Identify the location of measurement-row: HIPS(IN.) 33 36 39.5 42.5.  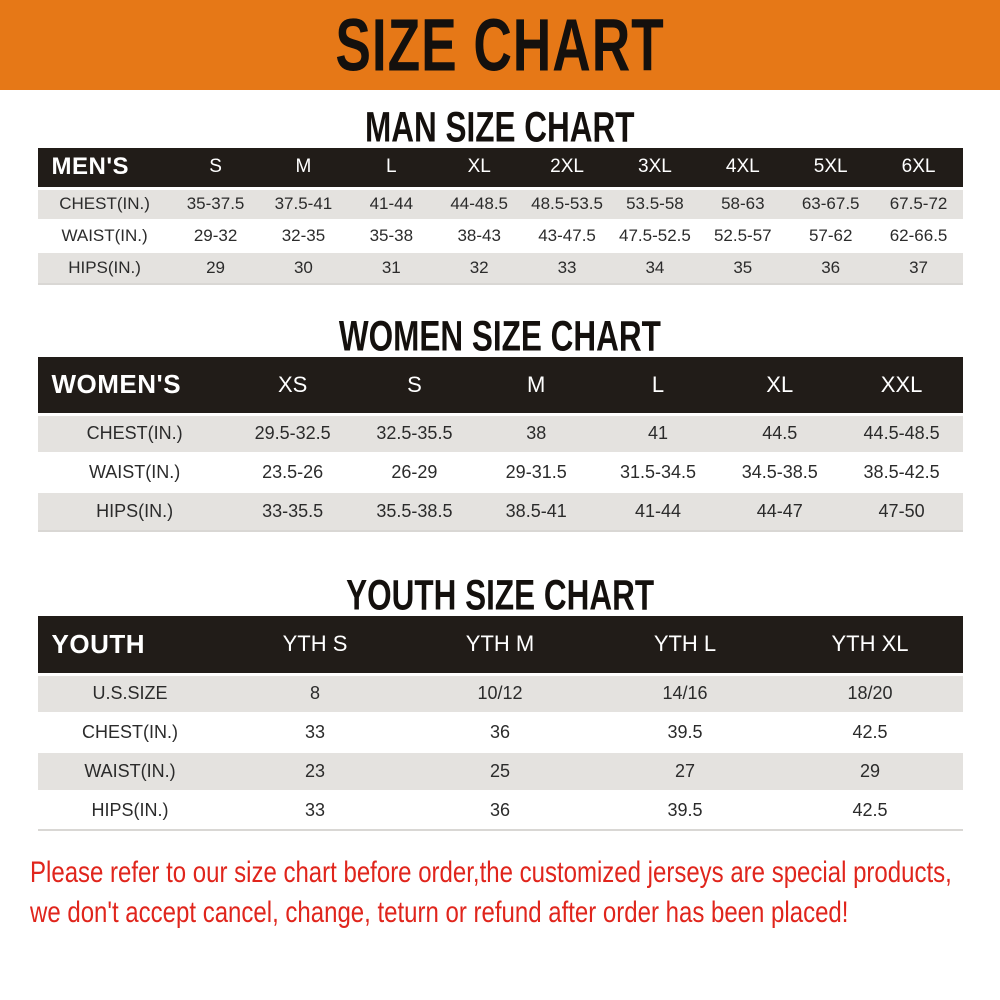
(500, 810).